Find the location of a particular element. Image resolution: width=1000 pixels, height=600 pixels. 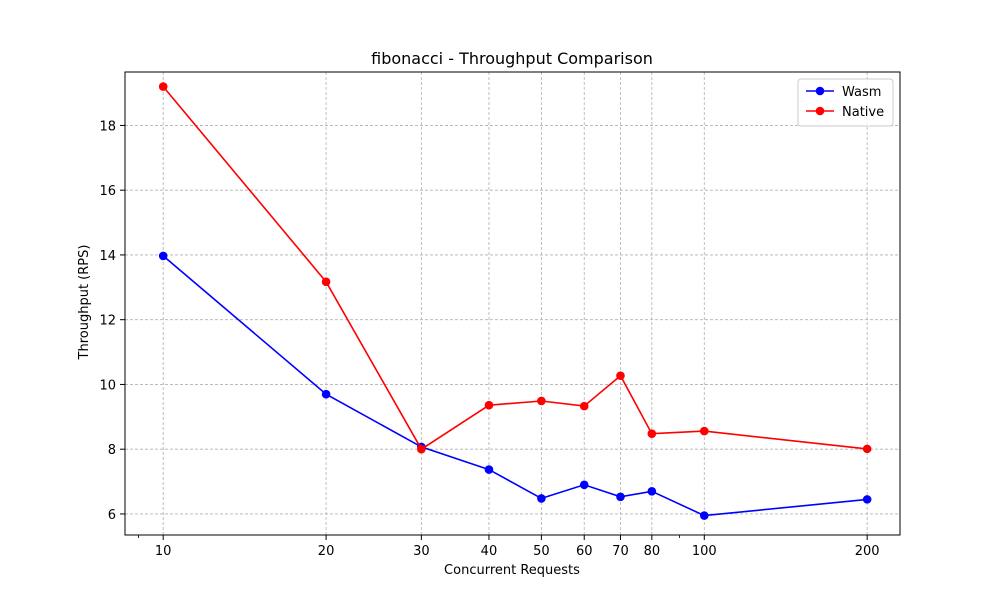

legend-wasm-marker is located at coordinates (820, 91).